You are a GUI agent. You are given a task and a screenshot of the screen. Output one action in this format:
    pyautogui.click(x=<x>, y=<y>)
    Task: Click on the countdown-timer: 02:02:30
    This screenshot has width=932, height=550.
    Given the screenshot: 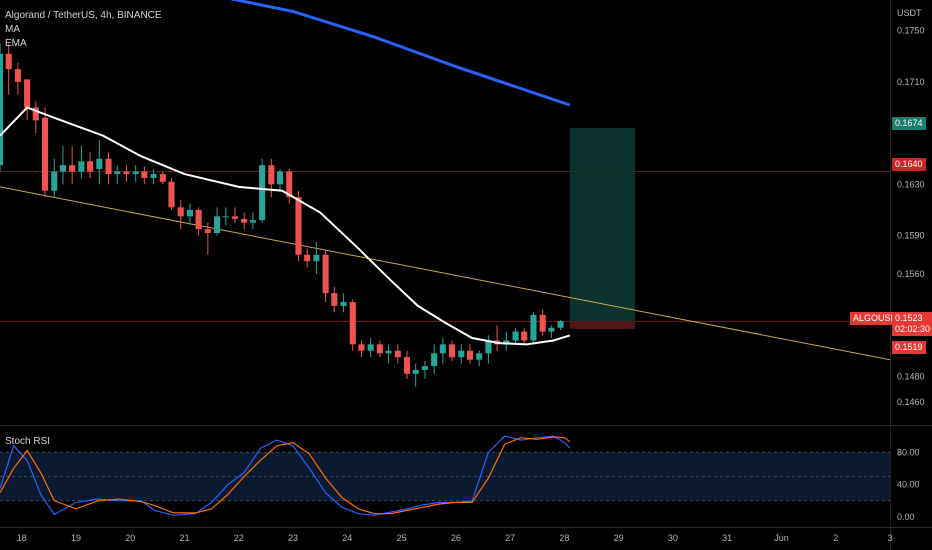 What is the action you would take?
    pyautogui.click(x=913, y=329)
    